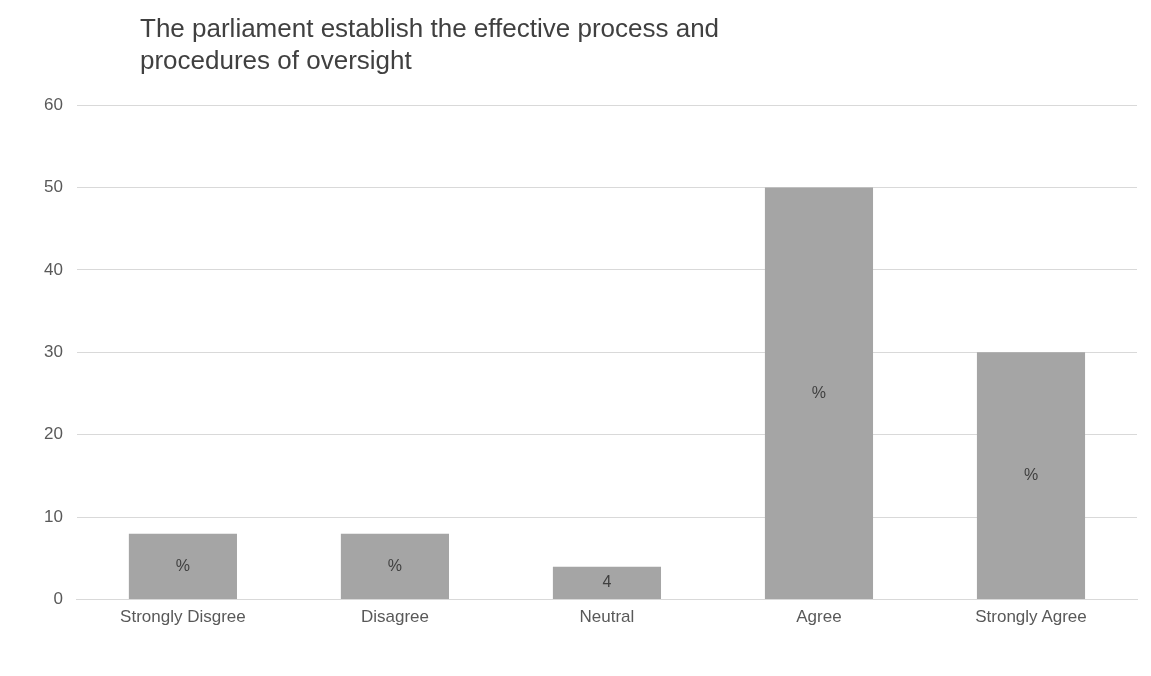  I want to click on y-tick-label: 50, so click(53, 187).